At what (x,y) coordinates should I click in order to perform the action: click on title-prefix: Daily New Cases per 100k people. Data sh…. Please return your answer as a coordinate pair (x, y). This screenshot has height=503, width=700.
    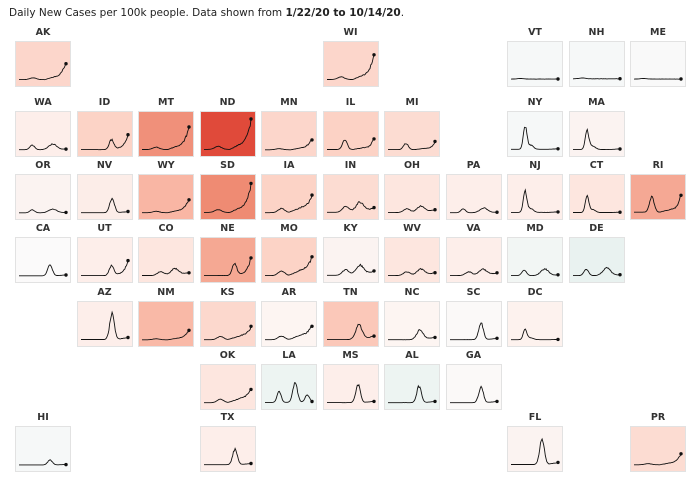
    Looking at the image, I should click on (147, 13).